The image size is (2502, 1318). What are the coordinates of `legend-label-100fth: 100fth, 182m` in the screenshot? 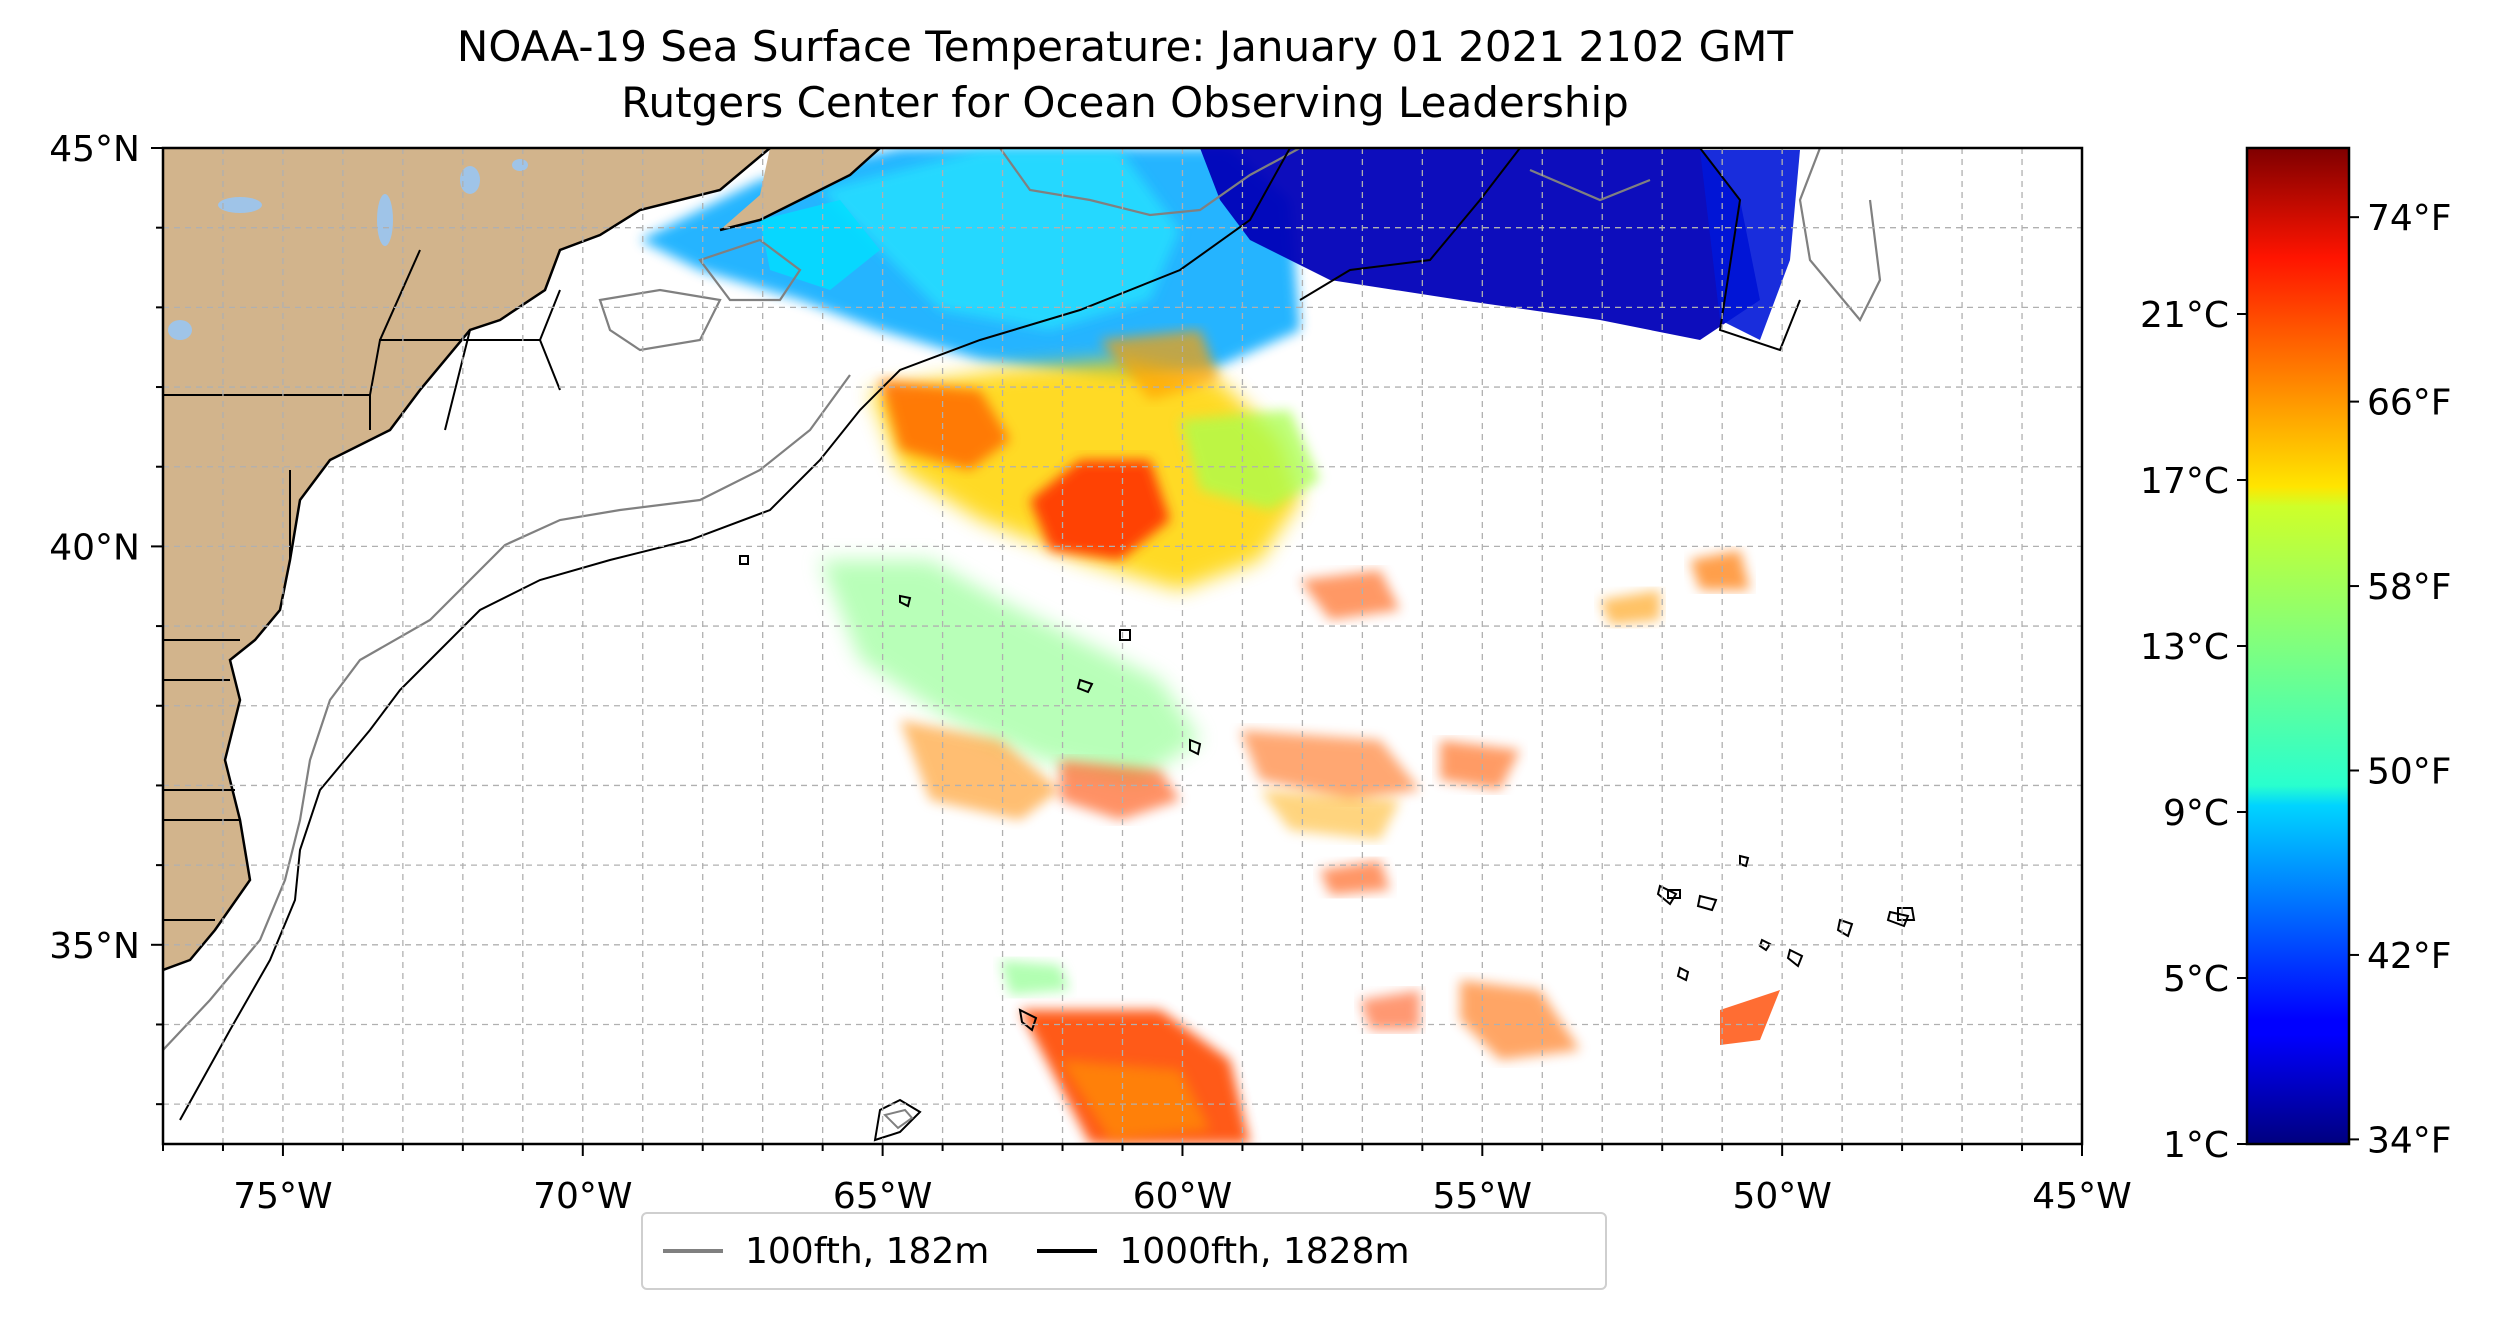 It's located at (867, 1251).